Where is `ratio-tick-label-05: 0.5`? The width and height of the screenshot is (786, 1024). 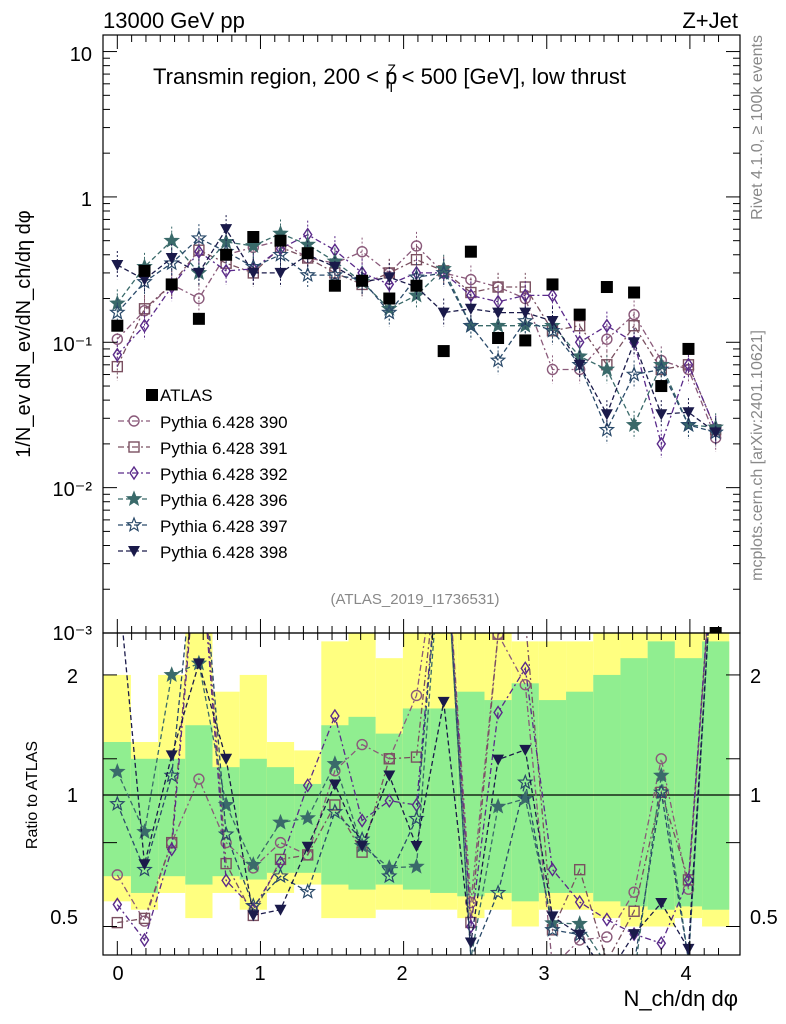
ratio-tick-label-05: 0.5 is located at coordinates (64, 918).